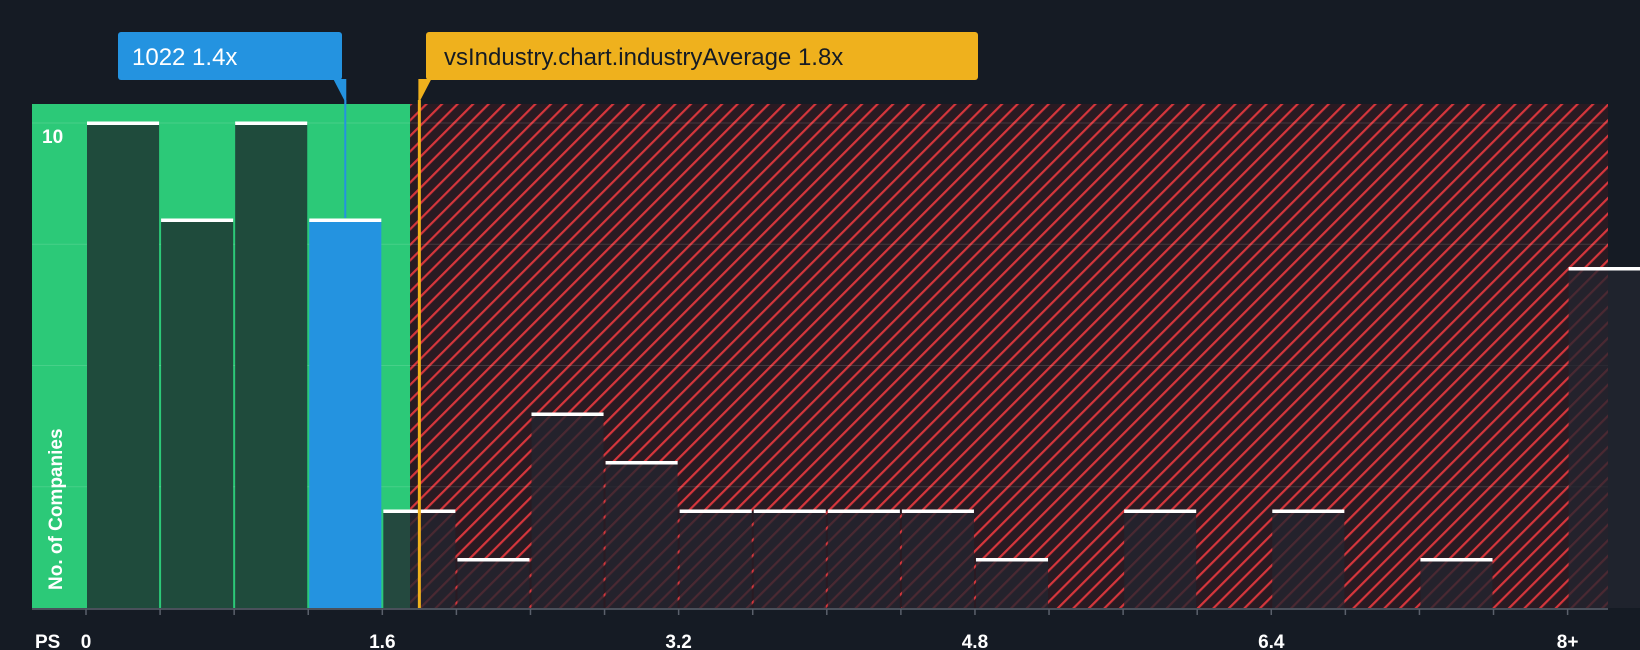 The width and height of the screenshot is (1640, 650). I want to click on x-tick-label: 4.8, so click(975, 641).